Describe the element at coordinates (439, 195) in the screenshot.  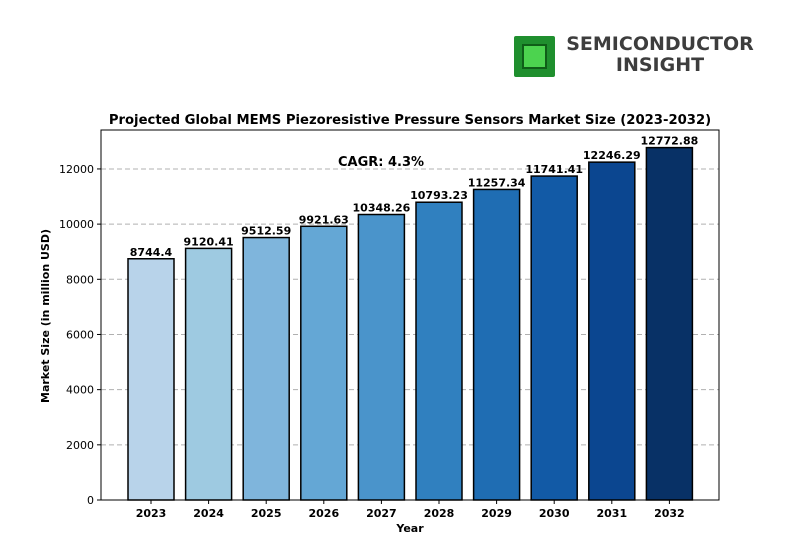
I see `bar-value-label: 10793.23` at that location.